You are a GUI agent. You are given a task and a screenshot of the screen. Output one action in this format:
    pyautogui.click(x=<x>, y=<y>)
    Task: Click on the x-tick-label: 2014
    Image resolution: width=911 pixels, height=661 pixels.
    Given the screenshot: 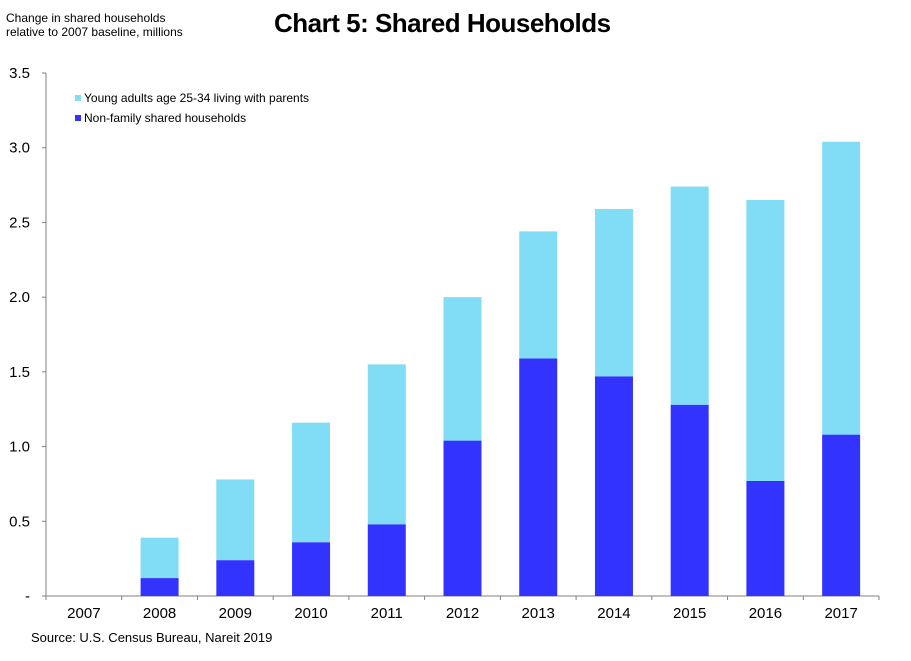 What is the action you would take?
    pyautogui.click(x=613, y=613)
    